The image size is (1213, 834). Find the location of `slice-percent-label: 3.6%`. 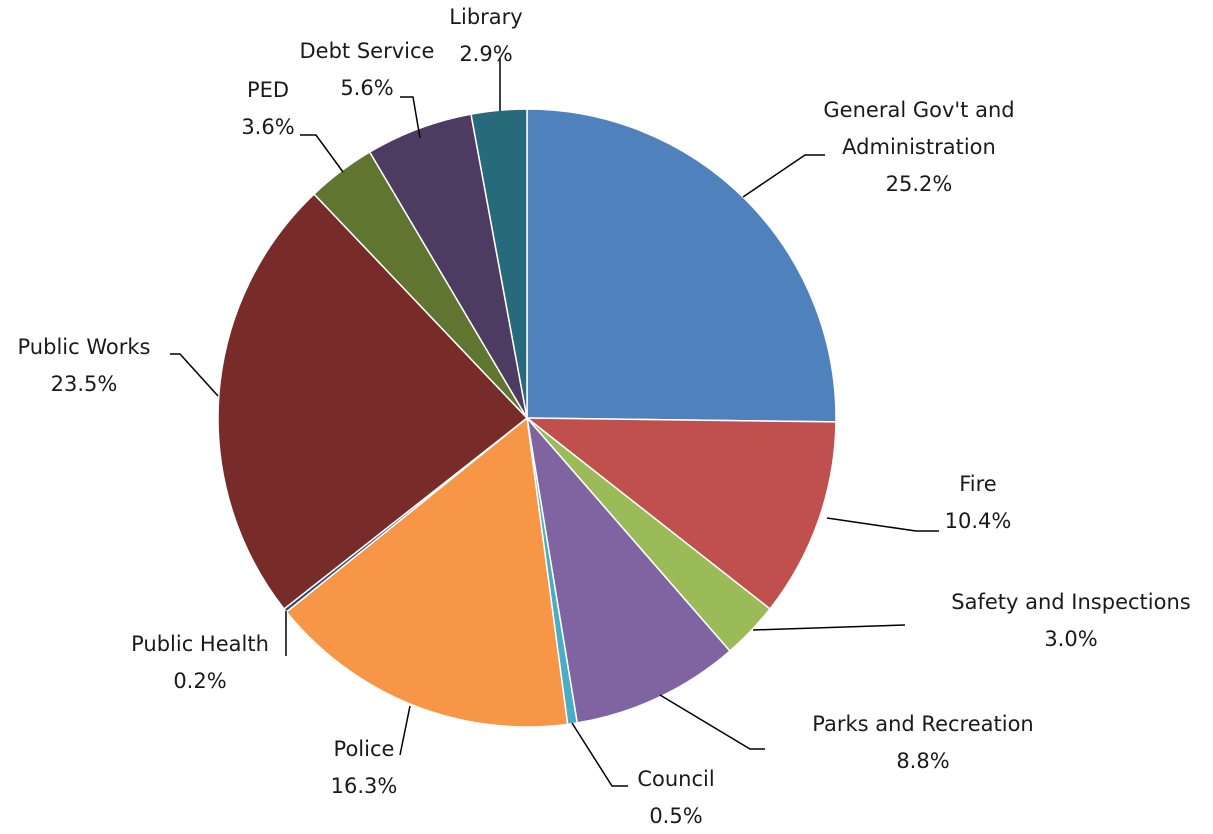

slice-percent-label: 3.6% is located at coordinates (267, 127).